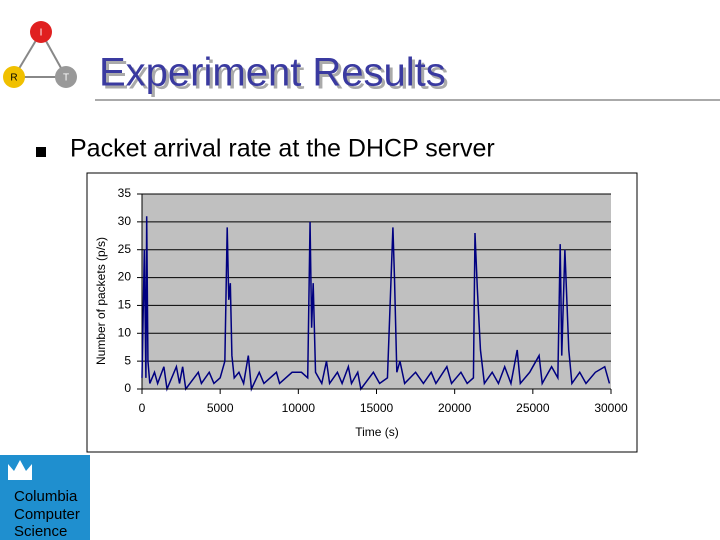 This screenshot has width=720, height=540. What do you see at coordinates (125, 305) in the screenshot?
I see `y-tick-label: 15` at bounding box center [125, 305].